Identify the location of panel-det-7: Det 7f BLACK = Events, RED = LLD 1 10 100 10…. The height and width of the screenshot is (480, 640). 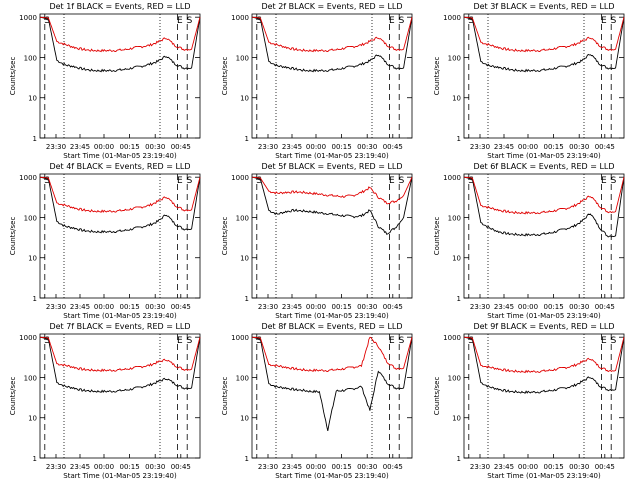
(105, 401).